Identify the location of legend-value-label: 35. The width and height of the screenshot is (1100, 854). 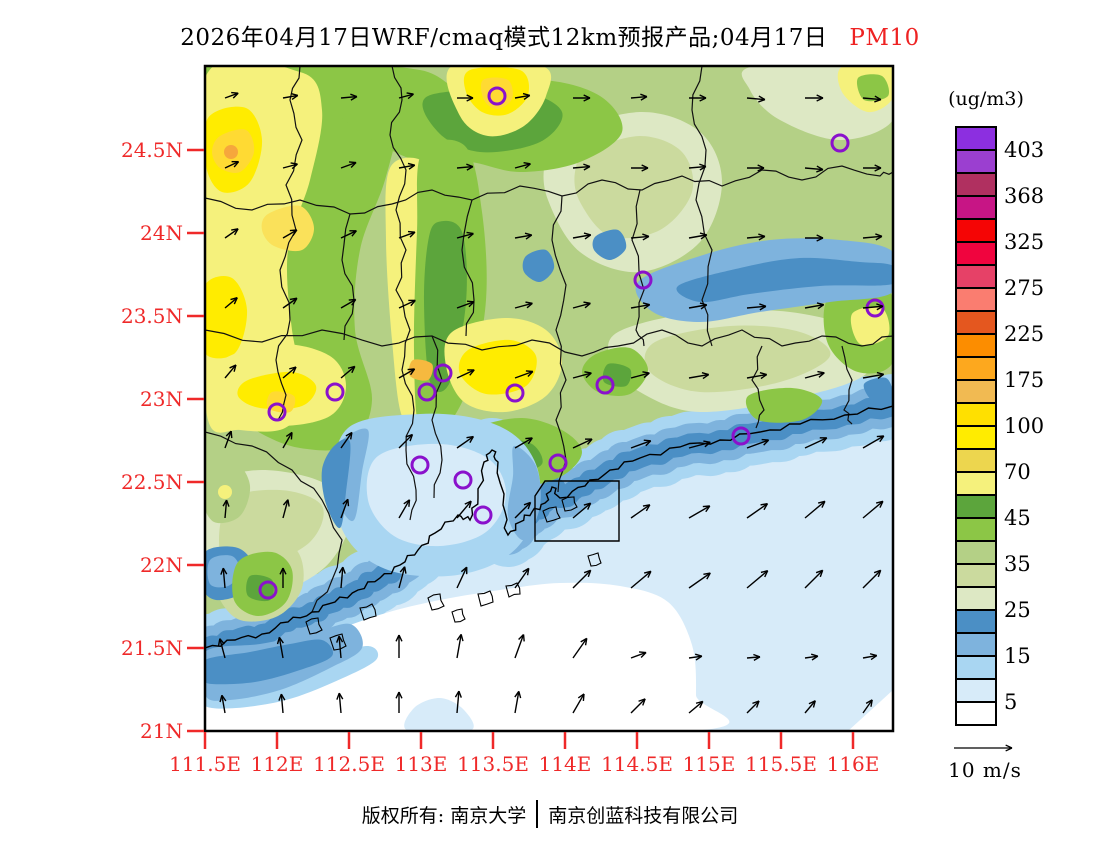
(1017, 564).